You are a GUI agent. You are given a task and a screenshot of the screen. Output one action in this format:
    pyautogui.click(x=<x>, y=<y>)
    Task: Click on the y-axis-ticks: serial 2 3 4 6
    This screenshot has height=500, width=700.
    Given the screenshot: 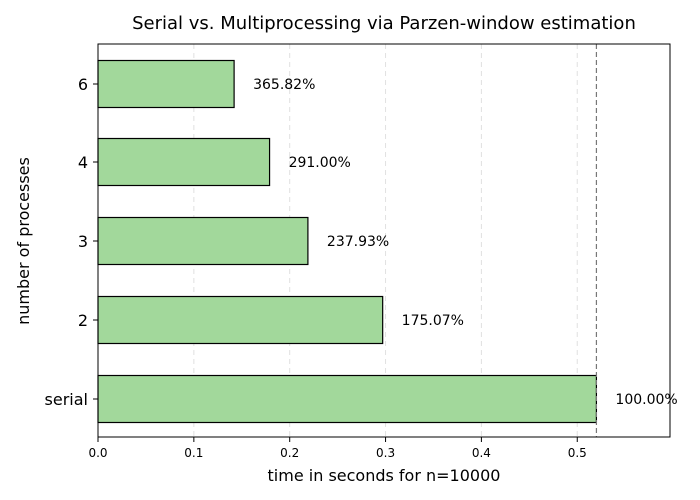 What is the action you would take?
    pyautogui.click(x=71, y=242)
    